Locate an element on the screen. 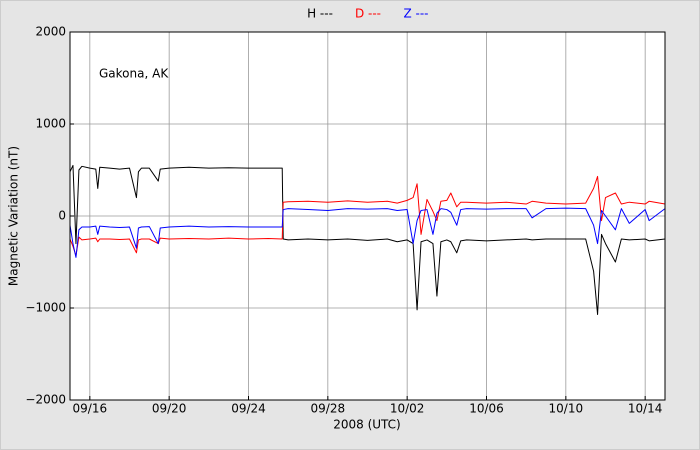 This screenshot has height=450, width=700. y-tick-label: 0 is located at coordinates (62, 216).